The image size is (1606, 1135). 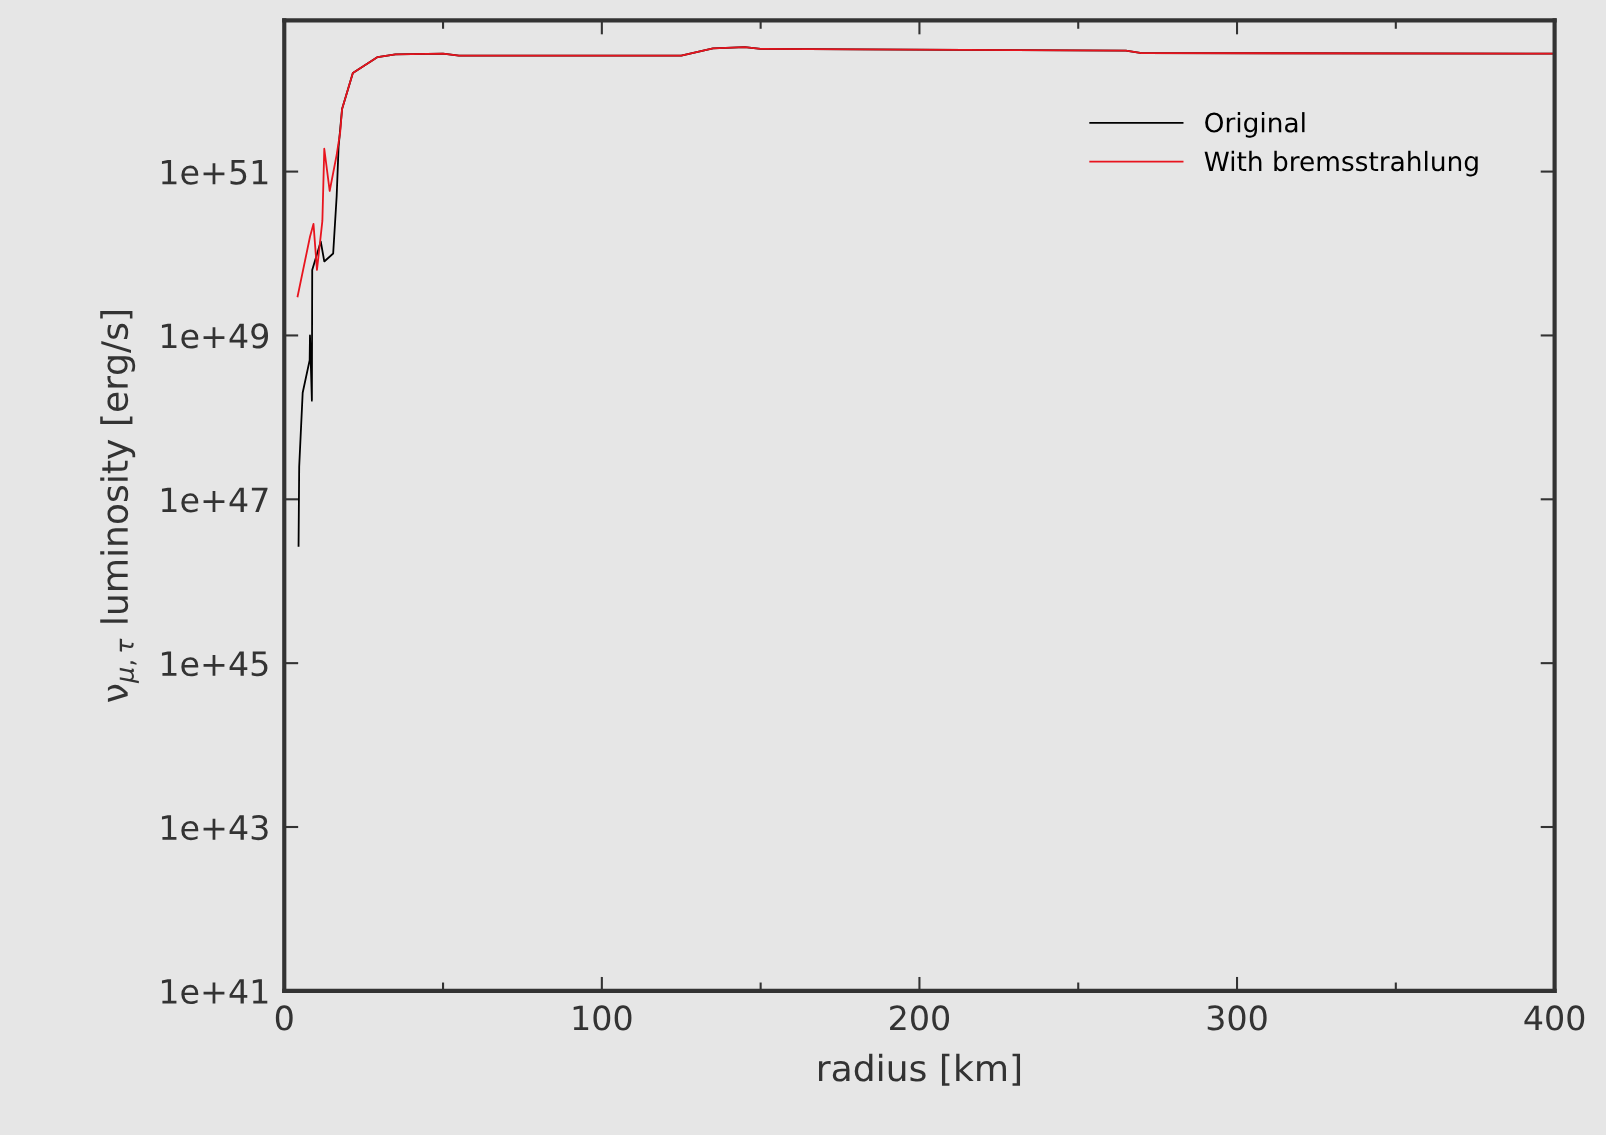 What do you see at coordinates (1255, 125) in the screenshot?
I see `legend-label: Original` at bounding box center [1255, 125].